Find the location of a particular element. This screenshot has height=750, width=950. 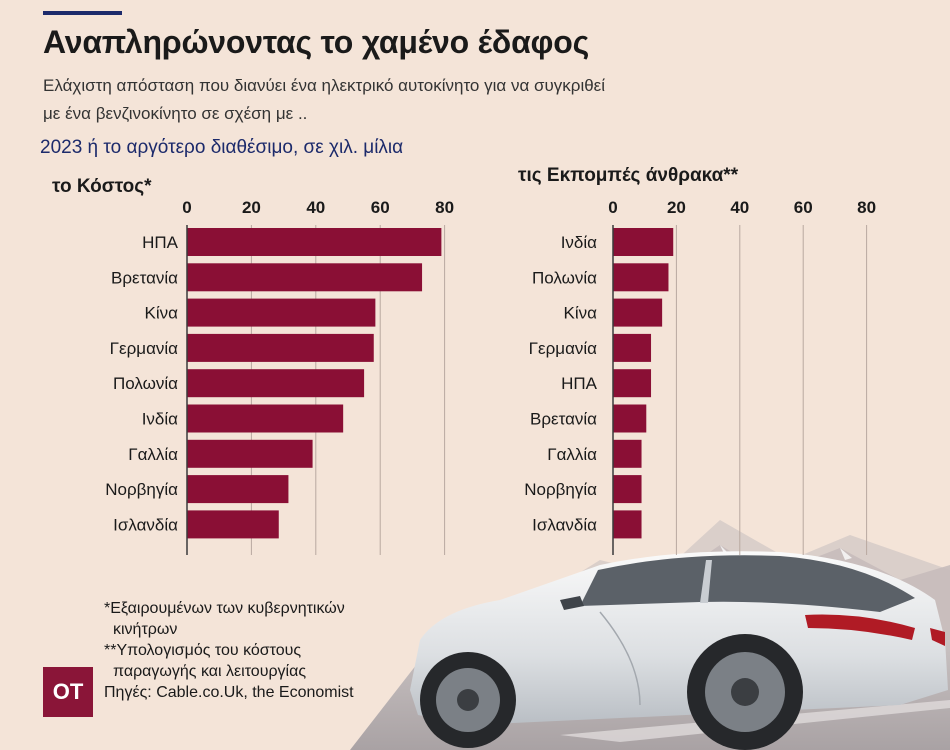

footnote-1-line-2: κινήτρων is located at coordinates (145, 629).